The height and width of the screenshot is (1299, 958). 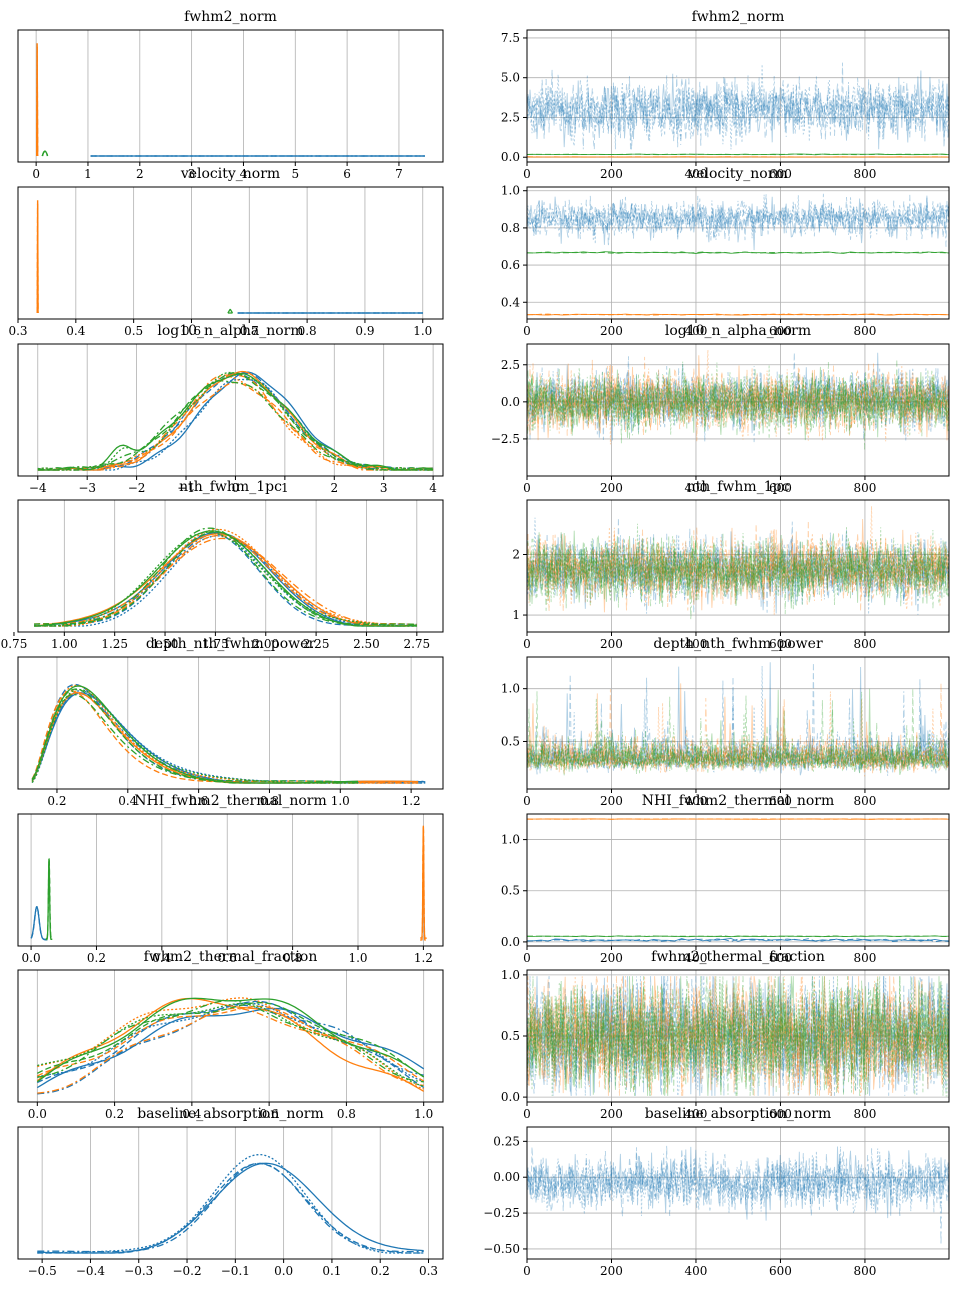 What do you see at coordinates (510, 302) in the screenshot?
I see `y-tick-label: 0.4` at bounding box center [510, 302].